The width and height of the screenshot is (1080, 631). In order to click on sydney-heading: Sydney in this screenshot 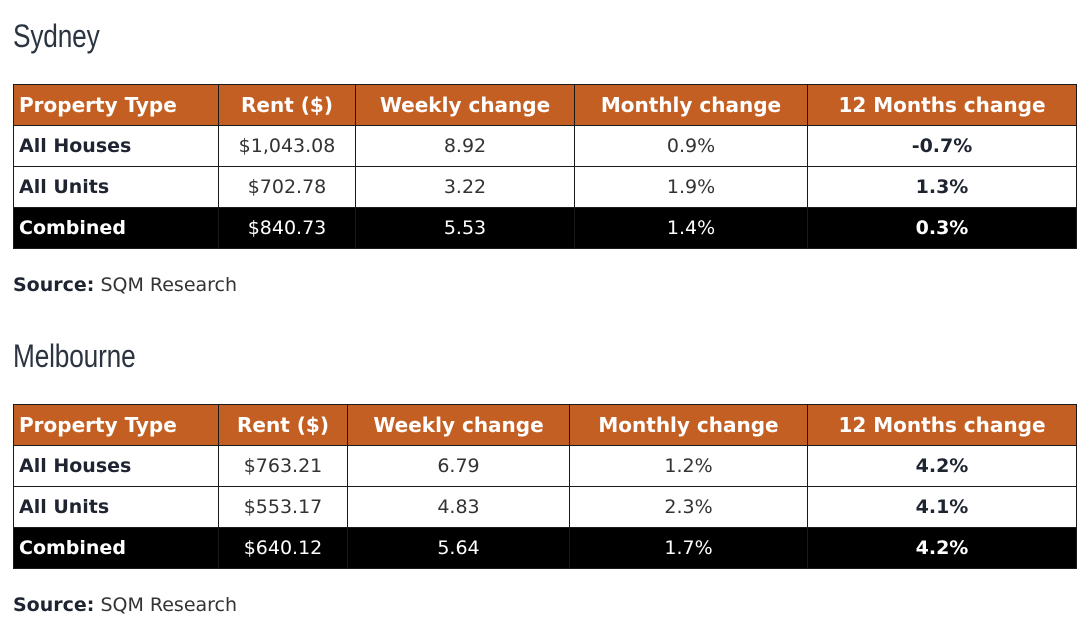, I will do `click(56, 36)`.